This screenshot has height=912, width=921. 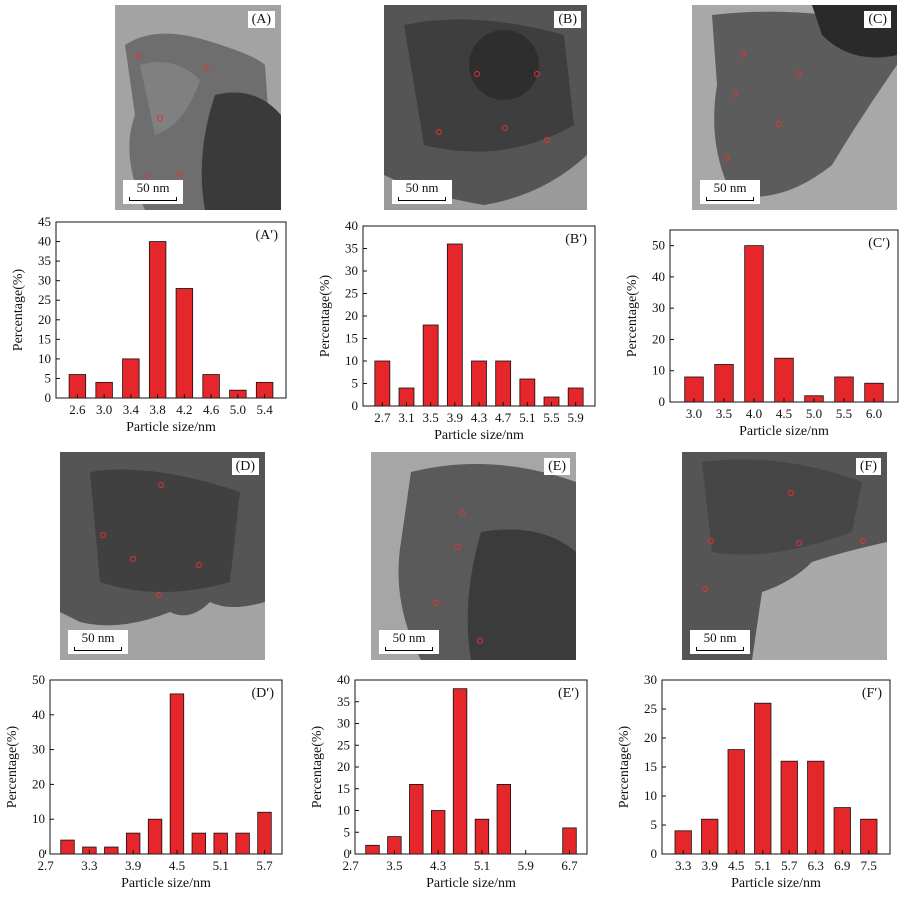 What do you see at coordinates (261, 19) in the screenshot?
I see `tem-label: (A)` at bounding box center [261, 19].